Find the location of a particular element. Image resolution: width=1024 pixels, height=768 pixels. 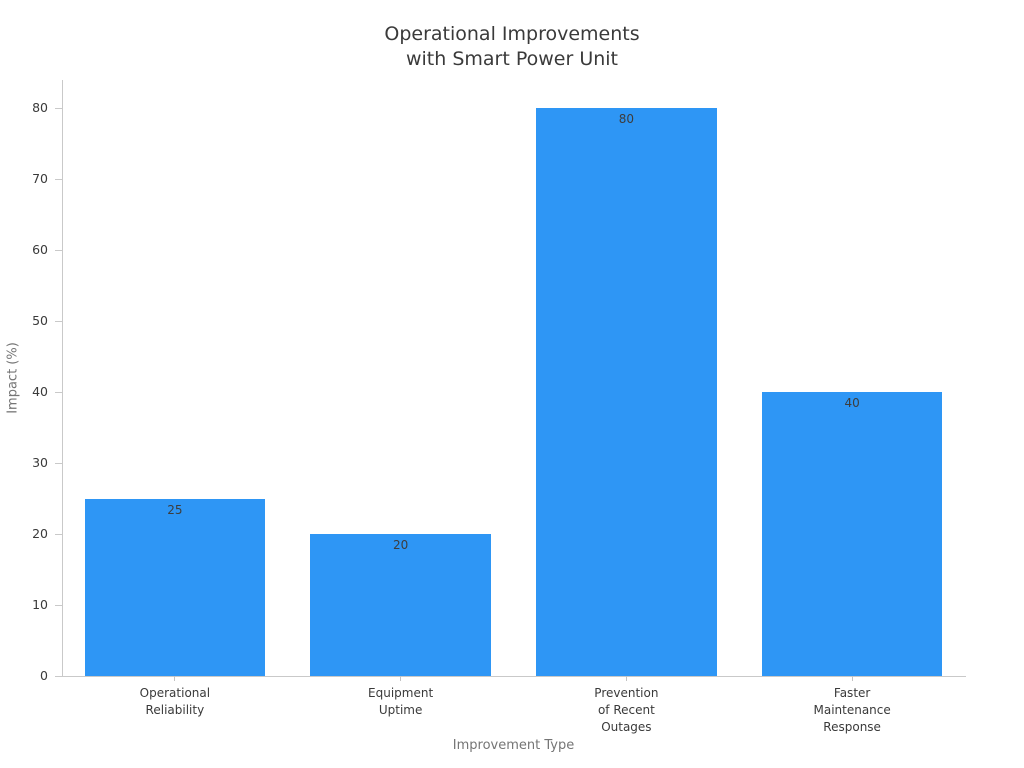

y-tick-label: 10 is located at coordinates (40, 605).